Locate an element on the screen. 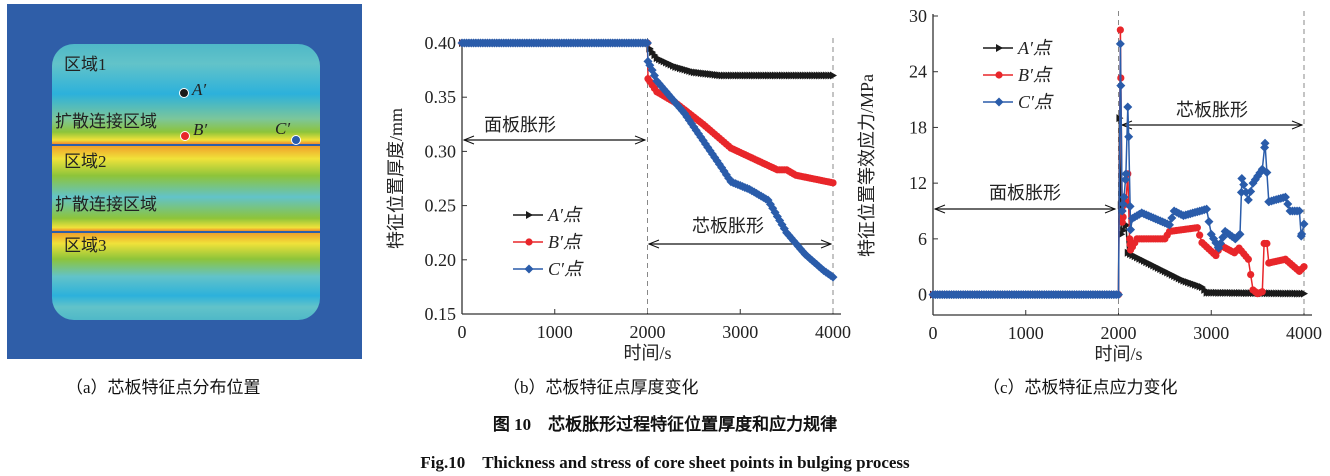  b-y-tick-label: 0.40 is located at coordinates (441, 43).